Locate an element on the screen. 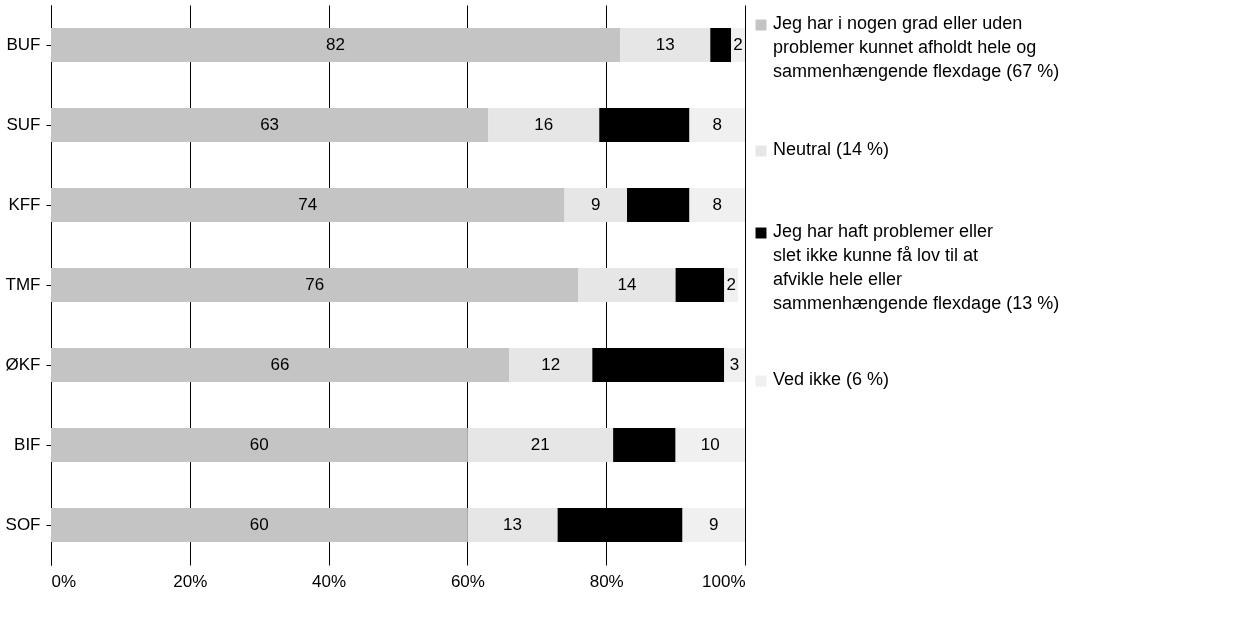  x-tick-label: 100% is located at coordinates (724, 581).